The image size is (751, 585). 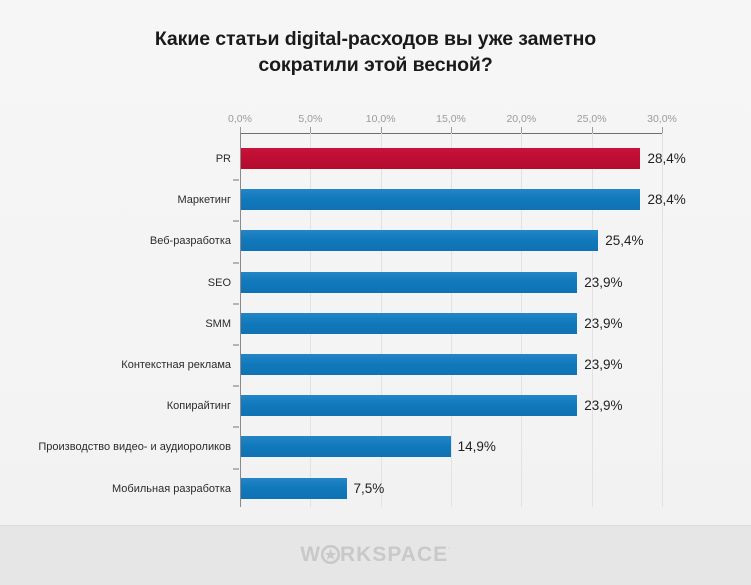 What do you see at coordinates (198, 406) in the screenshot?
I see `category-label: Копирайтинг` at bounding box center [198, 406].